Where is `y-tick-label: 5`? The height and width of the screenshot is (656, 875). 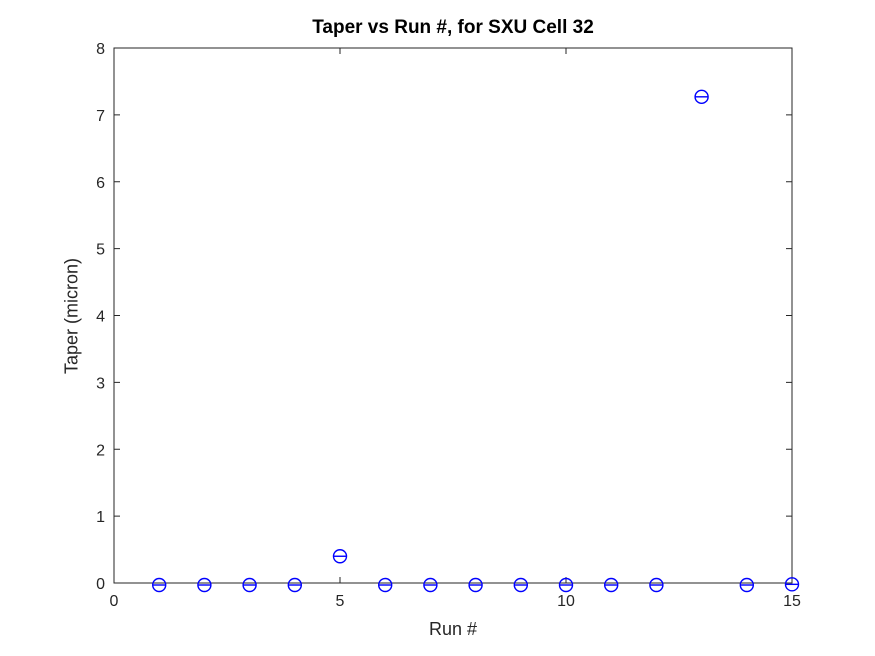
y-tick-label: 5 is located at coordinates (100, 250).